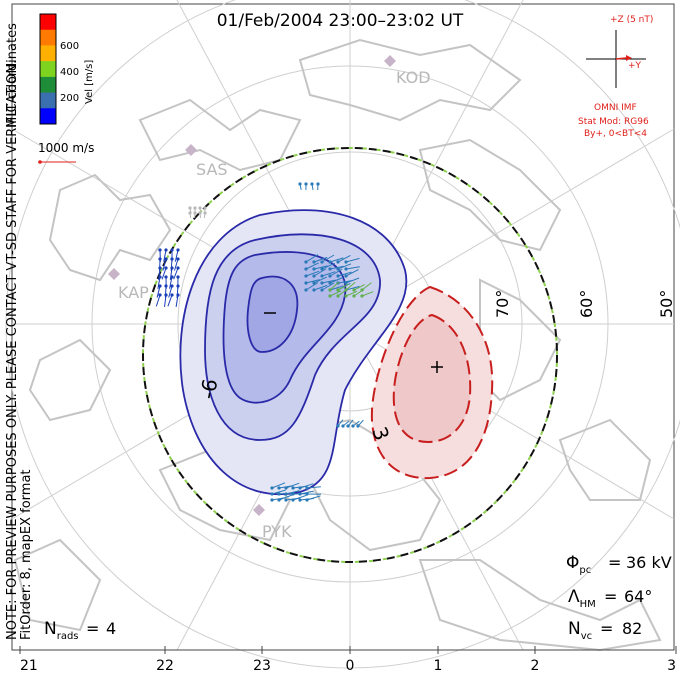  I want to click on colorbar-label: Vel [m/s], so click(89, 82).